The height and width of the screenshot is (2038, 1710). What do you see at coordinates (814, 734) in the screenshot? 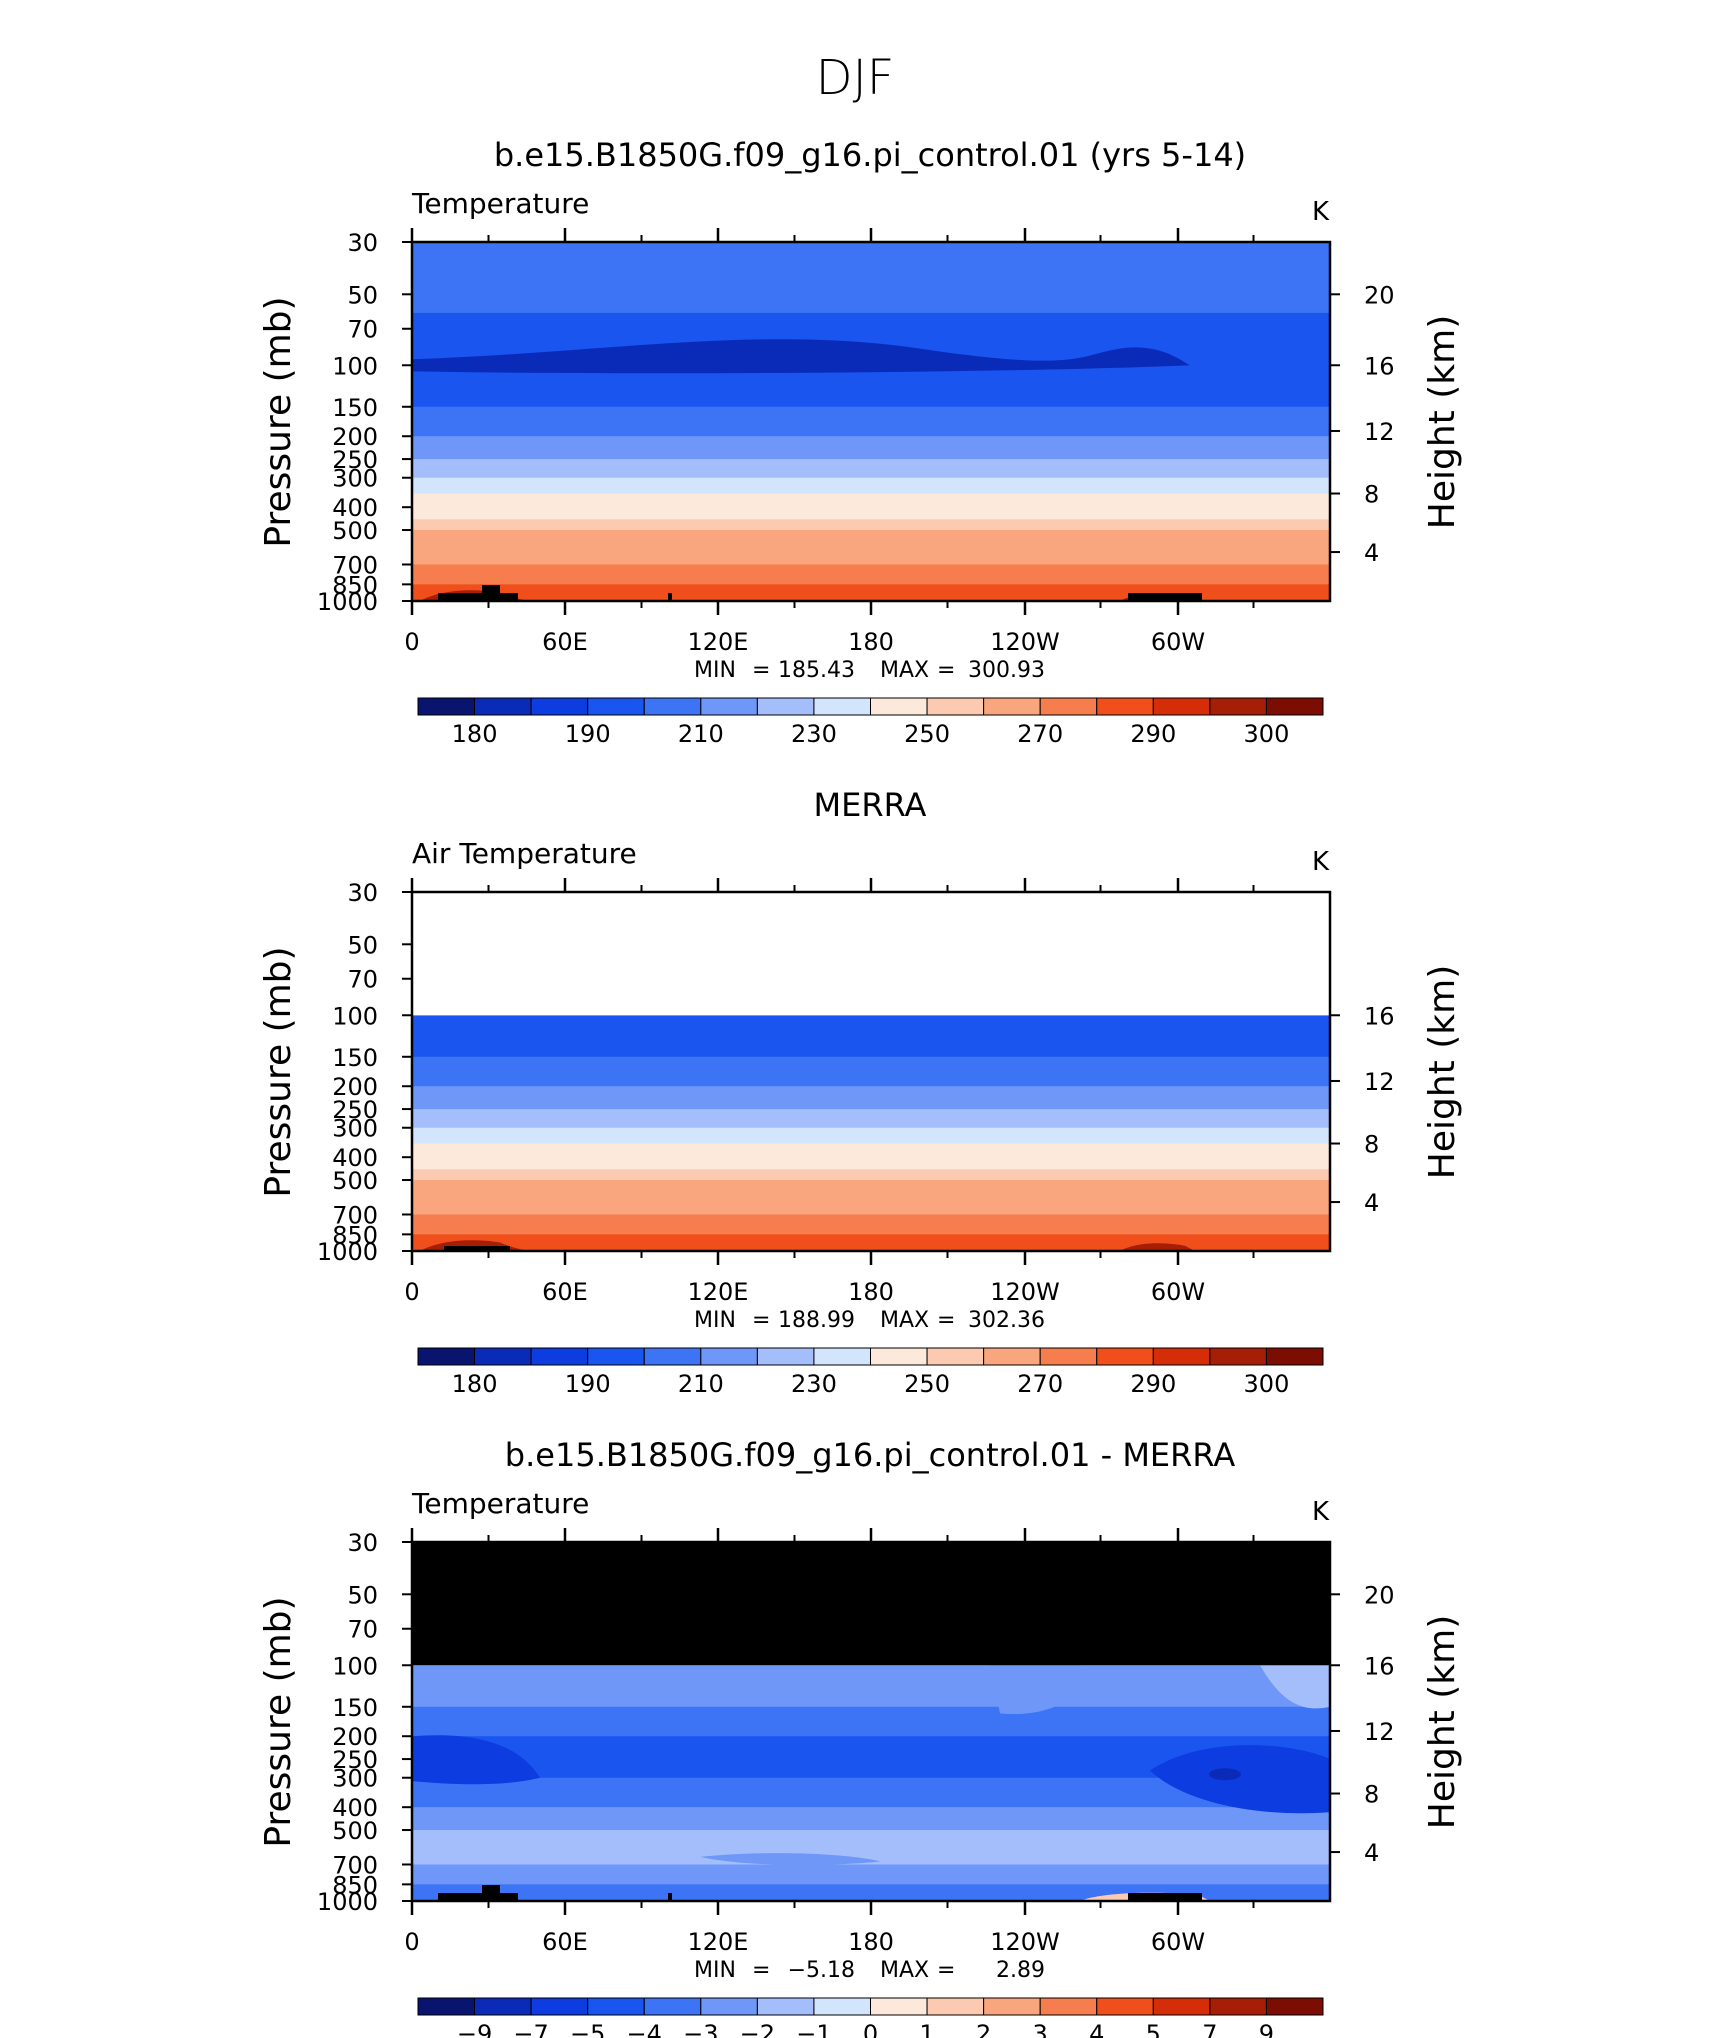
I see `colorbar-label: 230` at bounding box center [814, 734].